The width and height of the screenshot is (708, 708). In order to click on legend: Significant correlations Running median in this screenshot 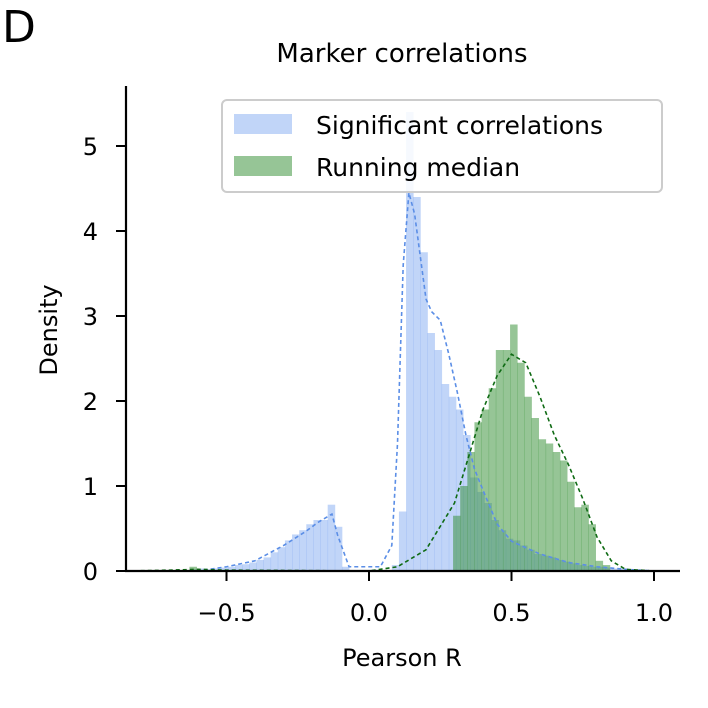, I will do `click(442, 146)`.